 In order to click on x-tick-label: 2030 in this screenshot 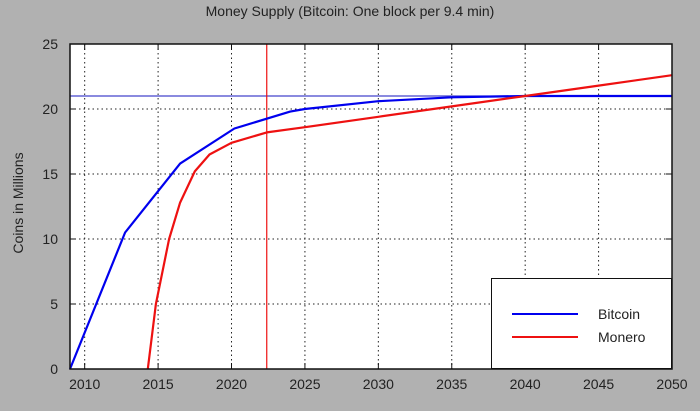, I will do `click(378, 384)`.